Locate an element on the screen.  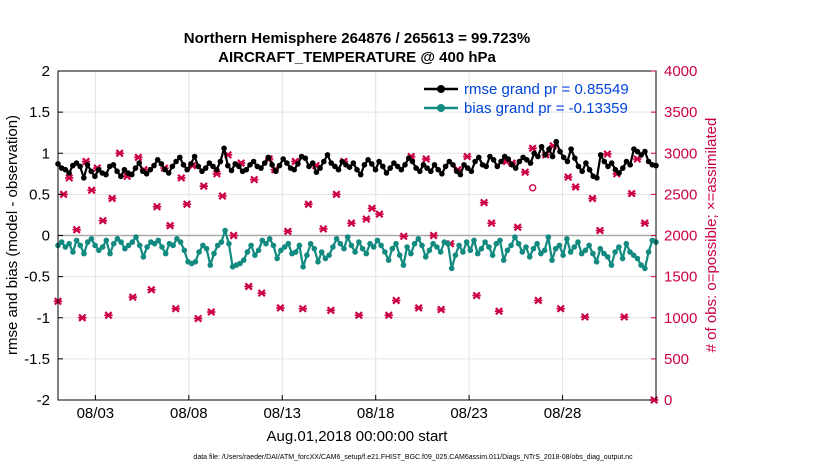
y-tick-label: -2 is located at coordinates (43, 400).